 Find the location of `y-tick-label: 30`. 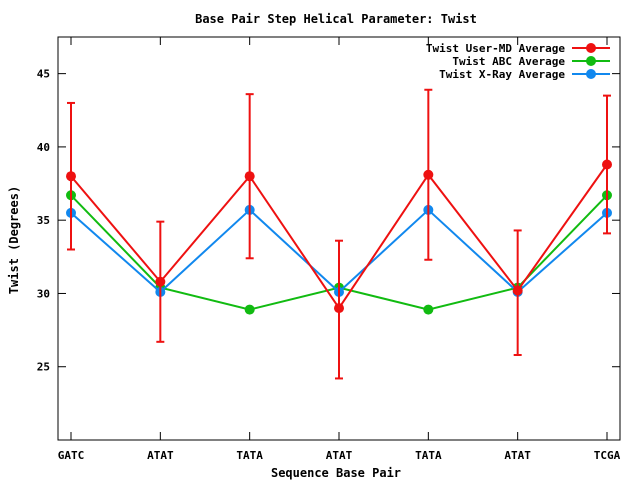

y-tick-label: 30 is located at coordinates (43, 293).